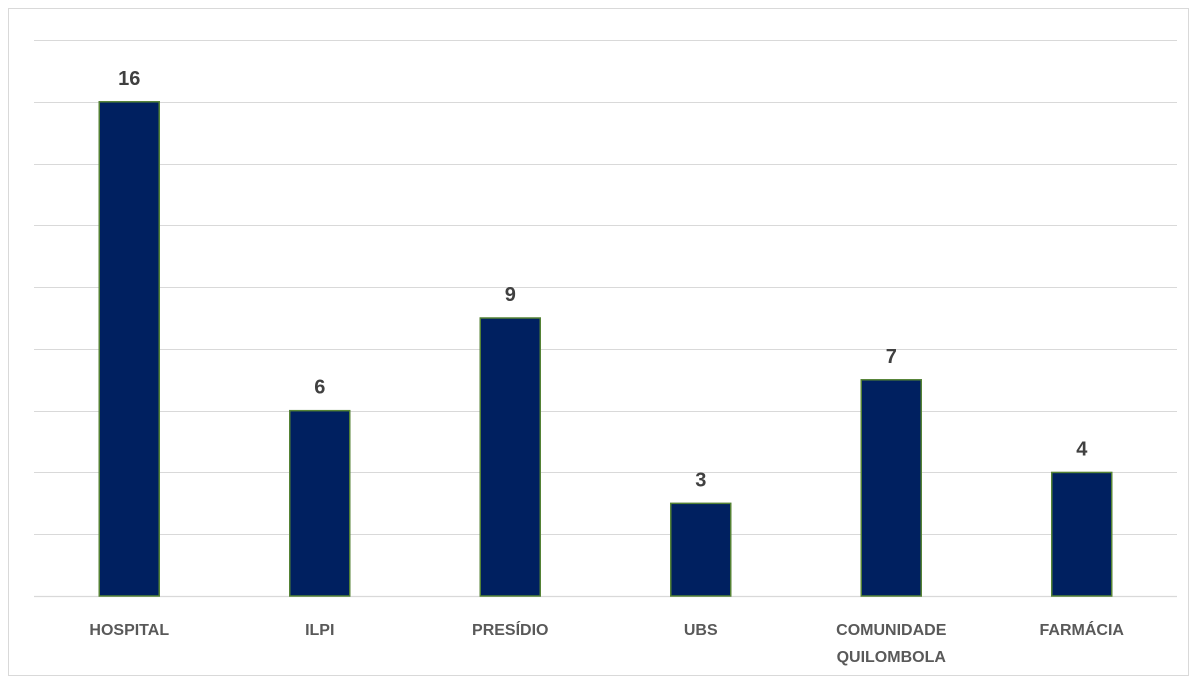 The height and width of the screenshot is (679, 1197). Describe the element at coordinates (510, 295) in the screenshot. I see `data-label: 9` at that location.